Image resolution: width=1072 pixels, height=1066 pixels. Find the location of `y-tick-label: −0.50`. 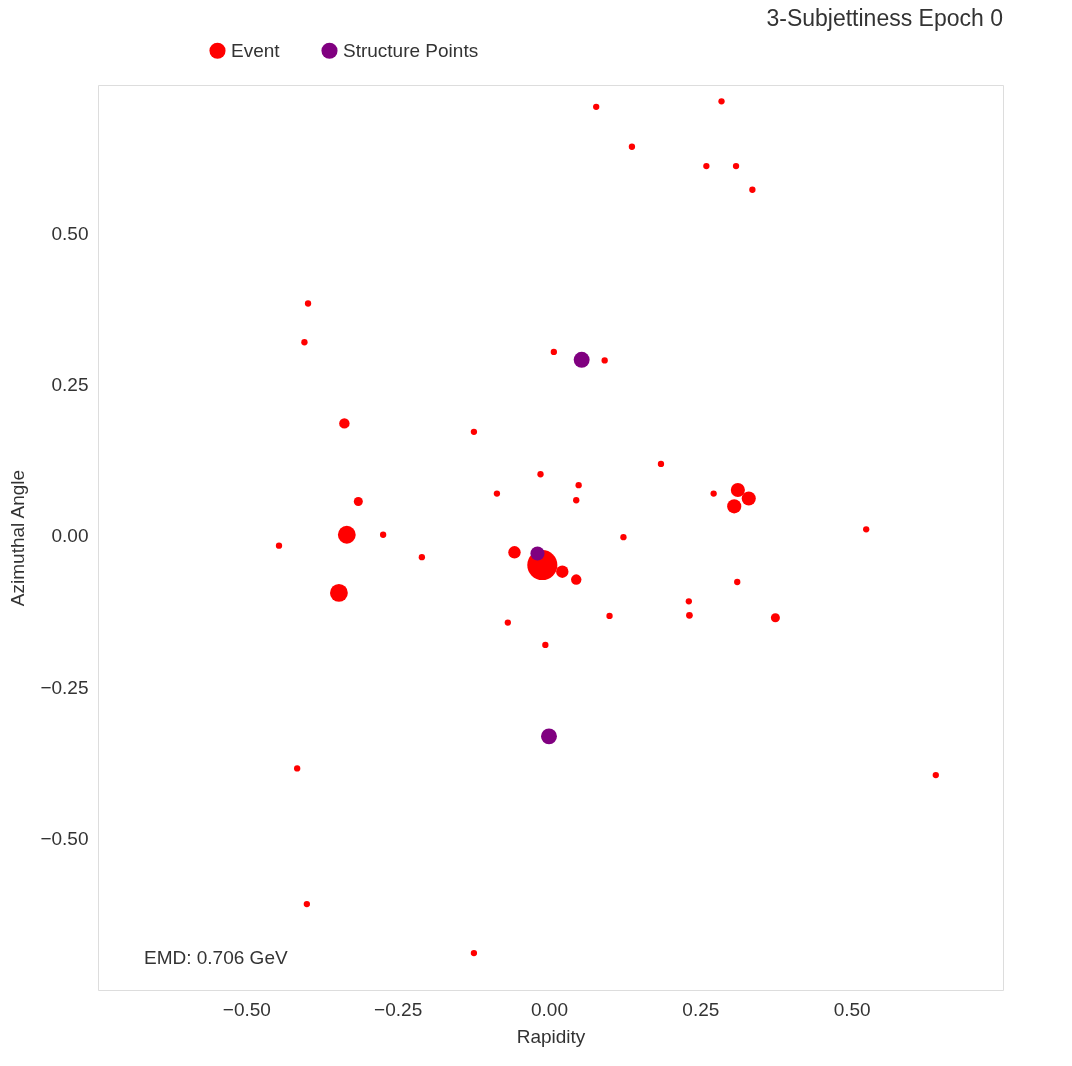

y-tick-label: −0.50 is located at coordinates (64, 839).